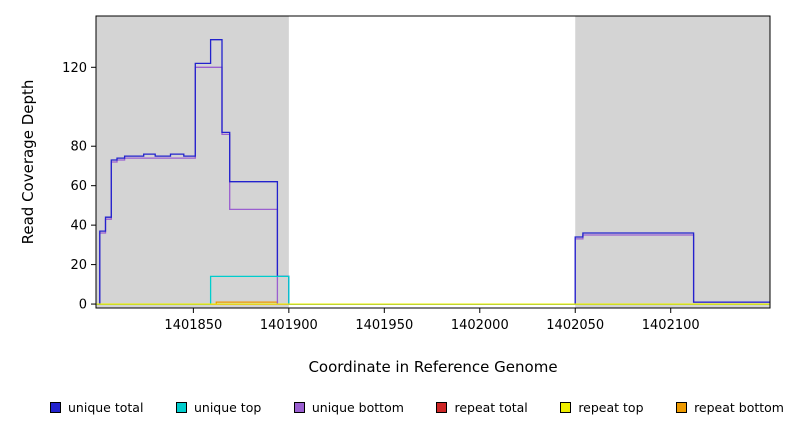 The image size is (792, 432). I want to click on y-tick-label: 80, so click(78, 147).